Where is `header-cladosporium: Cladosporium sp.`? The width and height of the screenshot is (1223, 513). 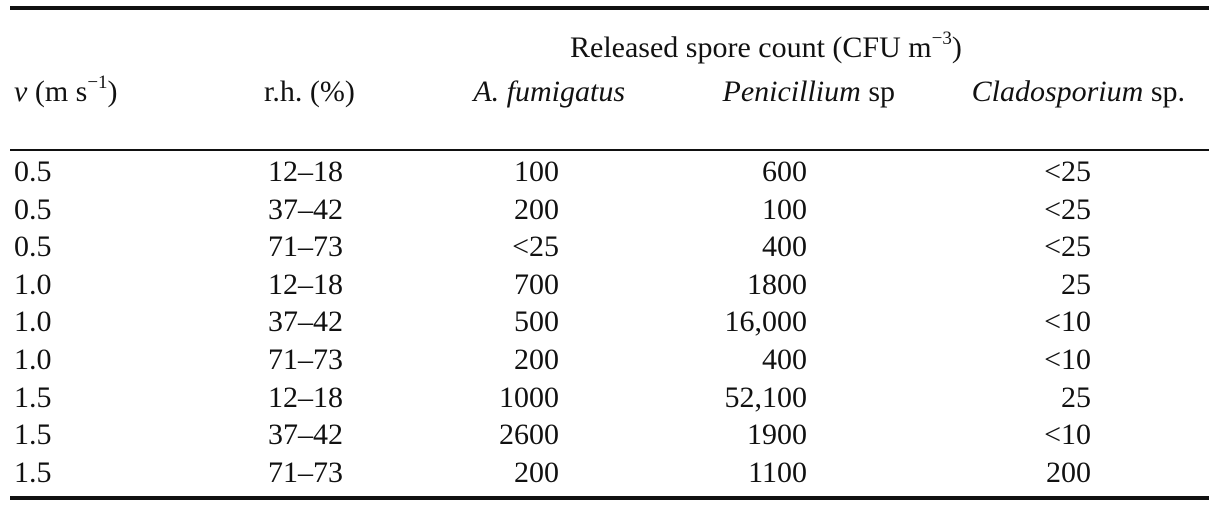
header-cladosporium: Cladosporium sp. is located at coordinates (1078, 91).